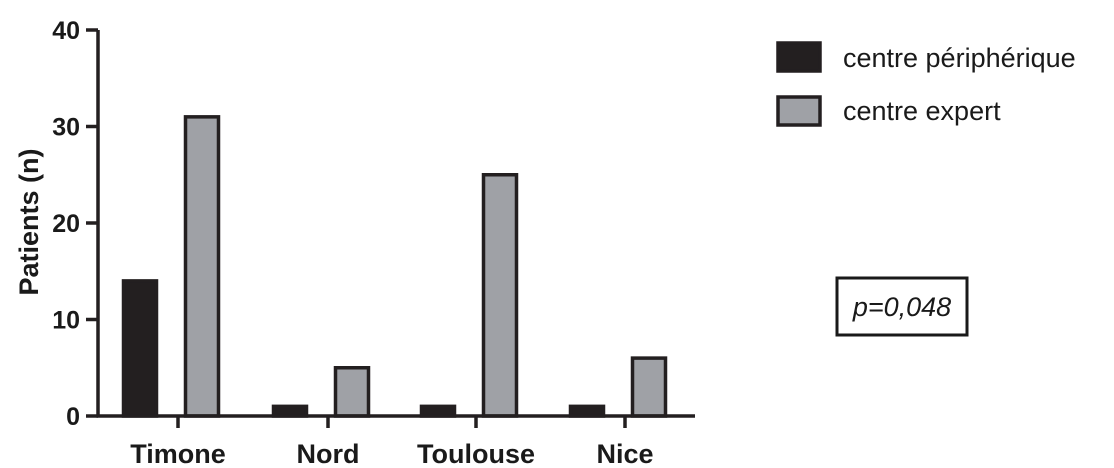  What do you see at coordinates (624, 453) in the screenshot?
I see `x-tick-label-nice: Nice` at bounding box center [624, 453].